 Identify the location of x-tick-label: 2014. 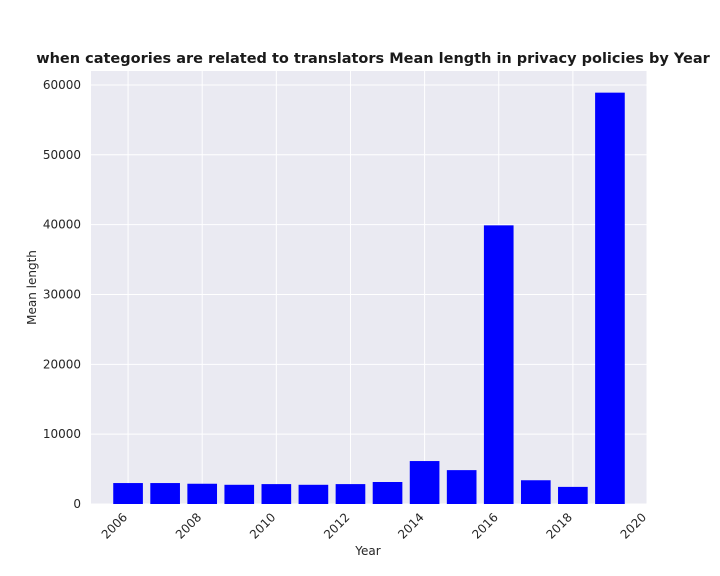
(410, 525).